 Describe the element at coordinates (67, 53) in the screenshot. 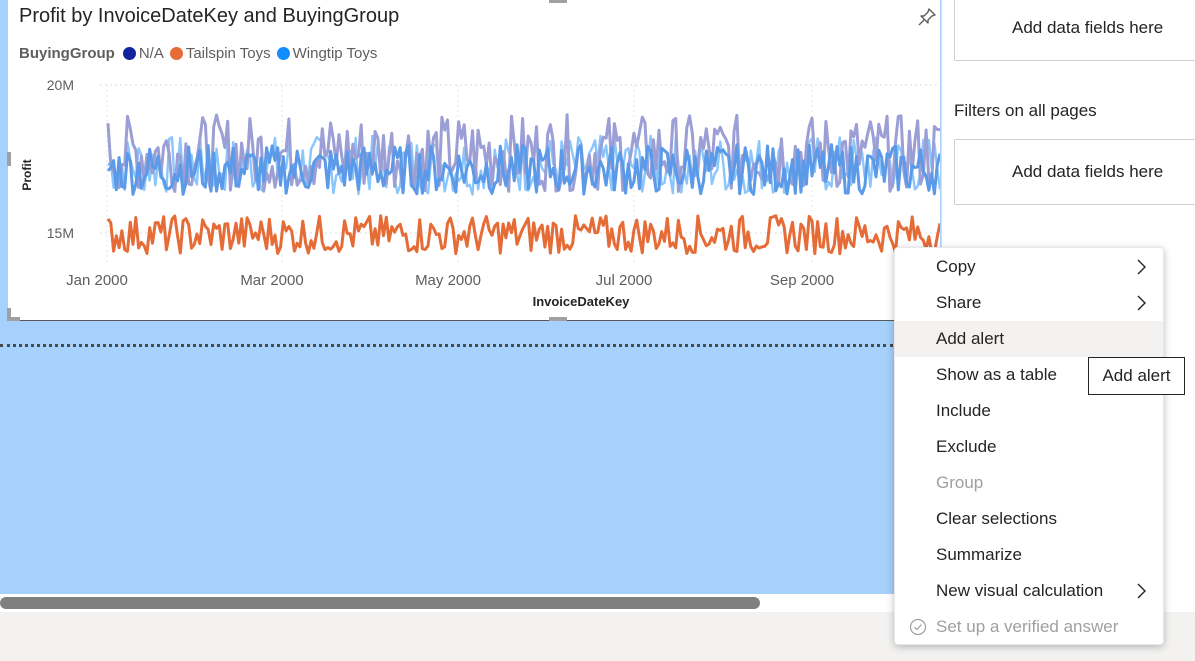

I see `legend-title: BuyingGroup` at that location.